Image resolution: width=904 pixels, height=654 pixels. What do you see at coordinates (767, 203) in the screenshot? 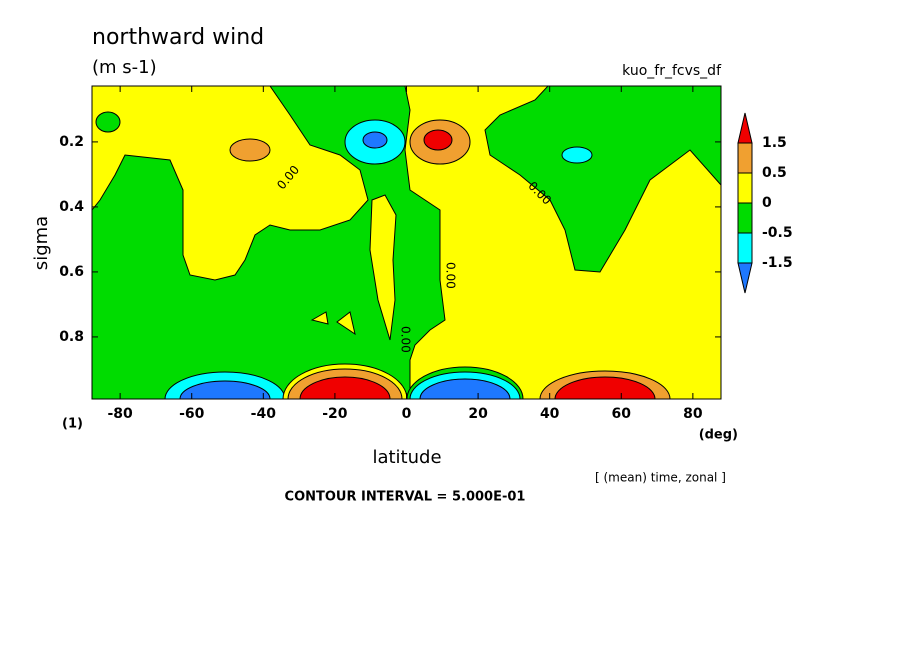
I see `colorbar-label: 0` at bounding box center [767, 203].